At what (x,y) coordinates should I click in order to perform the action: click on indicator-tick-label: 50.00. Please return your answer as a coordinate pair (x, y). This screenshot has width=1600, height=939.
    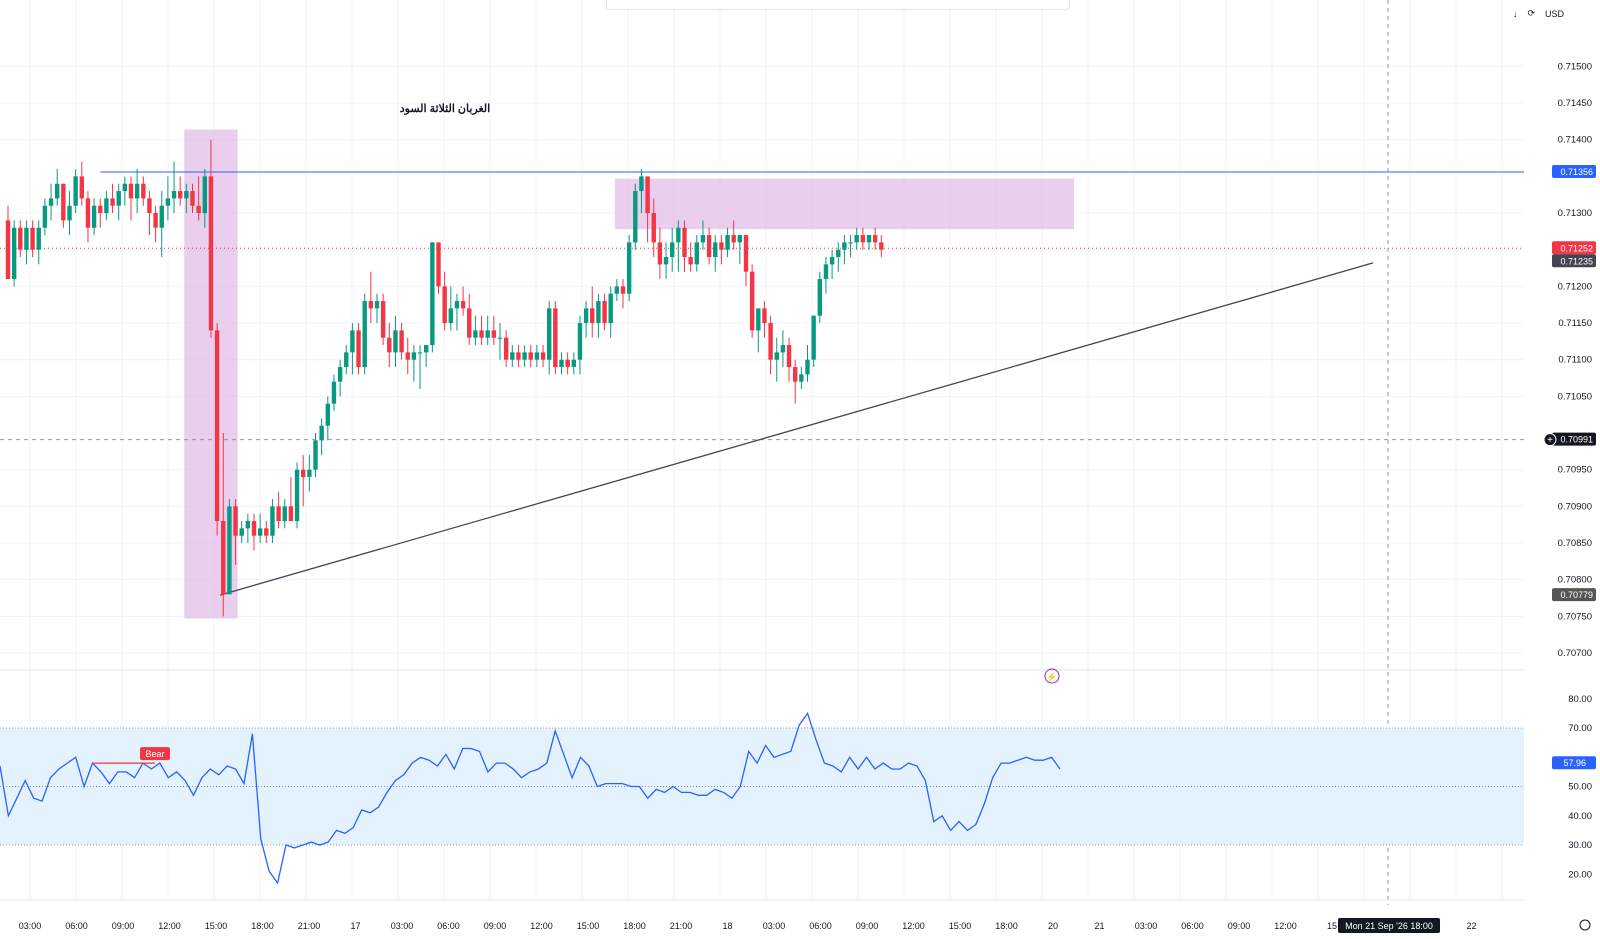
    Looking at the image, I should click on (1580, 787).